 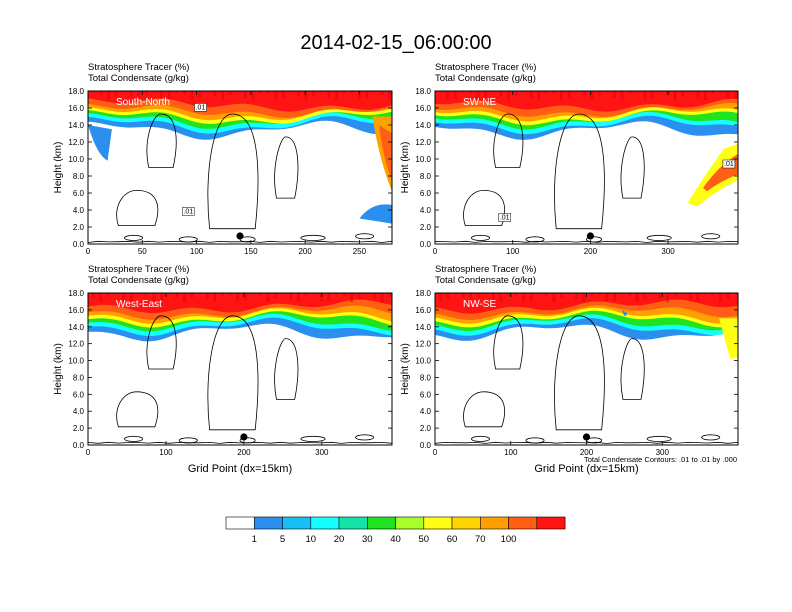 I want to click on x-axis-label: Grid Point (dx=15km), so click(x=586, y=469).